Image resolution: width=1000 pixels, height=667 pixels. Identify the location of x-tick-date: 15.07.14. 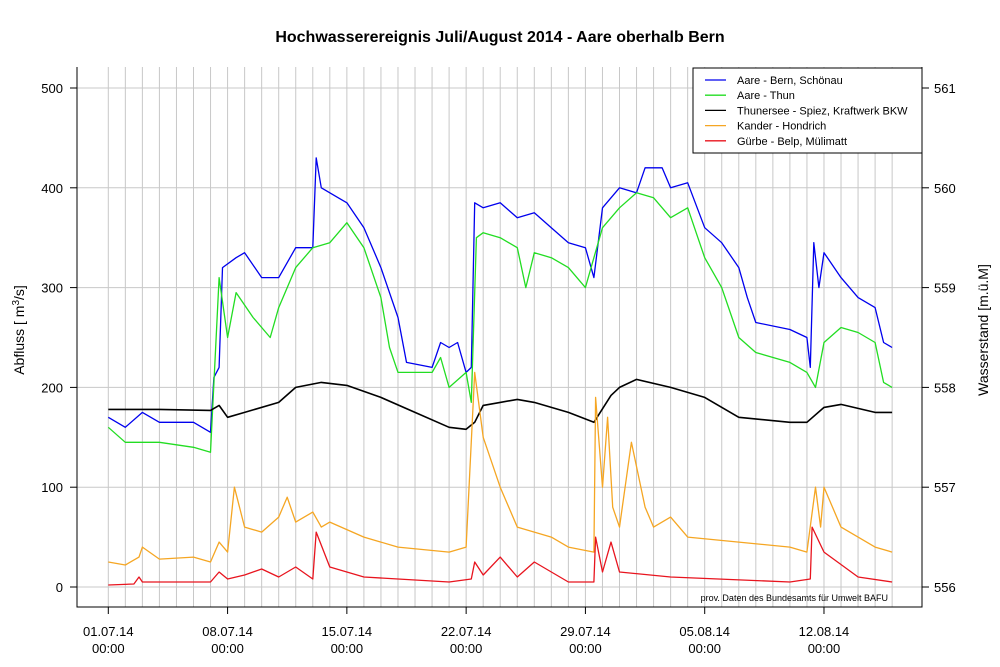
(347, 631).